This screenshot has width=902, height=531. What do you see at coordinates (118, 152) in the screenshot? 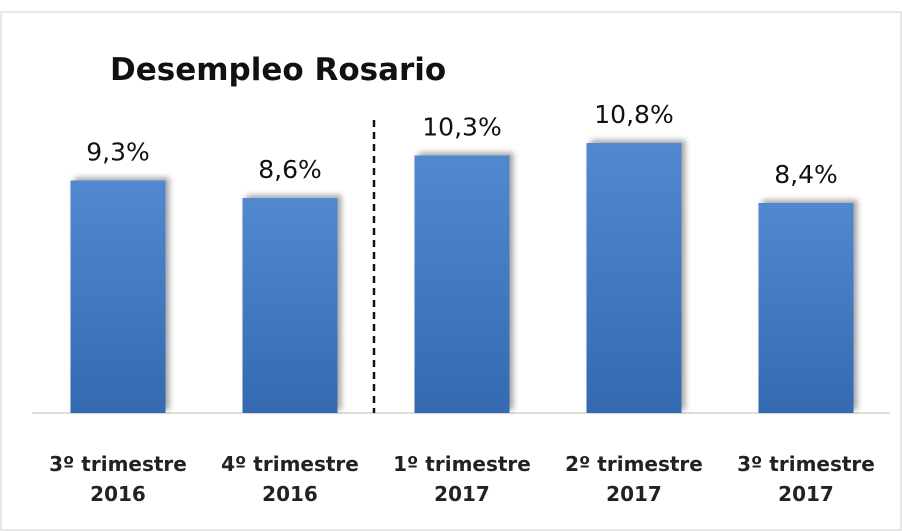
I see `value-label: 9,3%` at bounding box center [118, 152].